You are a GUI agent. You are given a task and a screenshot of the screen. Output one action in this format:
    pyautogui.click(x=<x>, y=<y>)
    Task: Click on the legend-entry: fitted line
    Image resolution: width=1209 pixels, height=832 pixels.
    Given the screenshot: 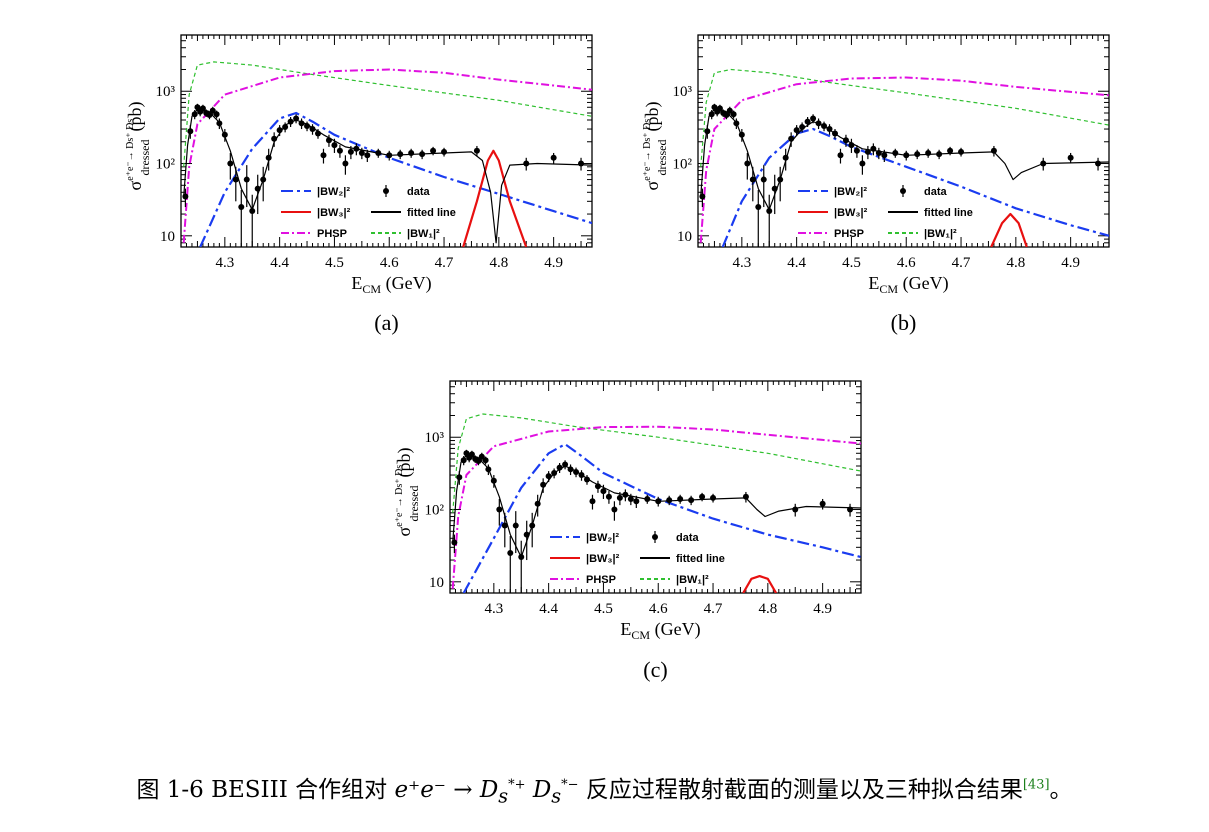 What is the action you would take?
    pyautogui.click(x=682, y=559)
    